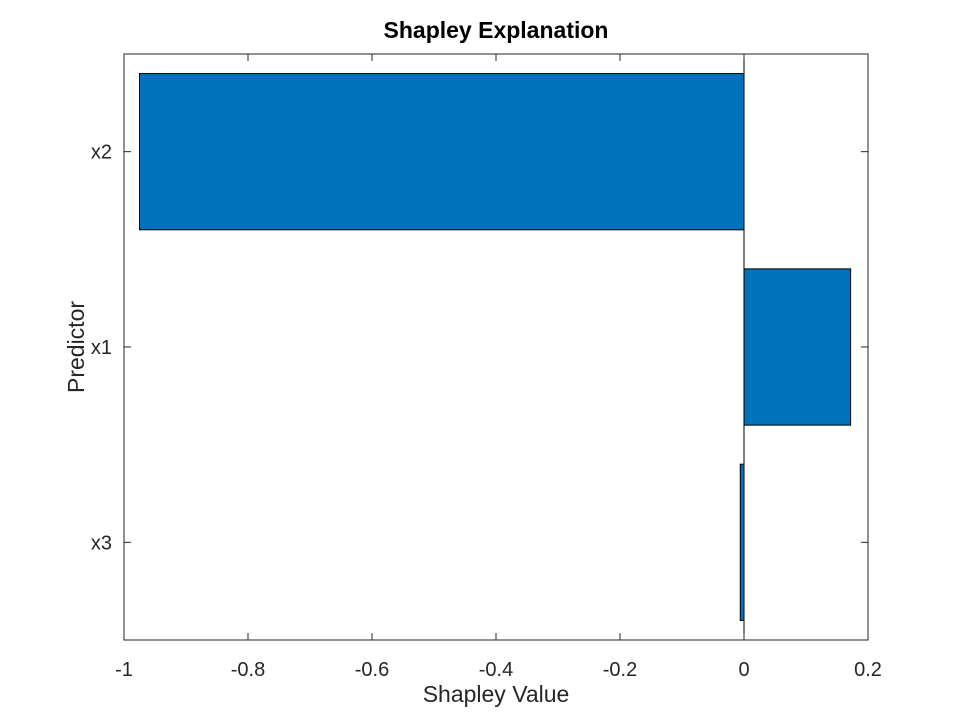 This screenshot has height=725, width=960. What do you see at coordinates (743, 670) in the screenshot?
I see `x-tick-label: 0` at bounding box center [743, 670].